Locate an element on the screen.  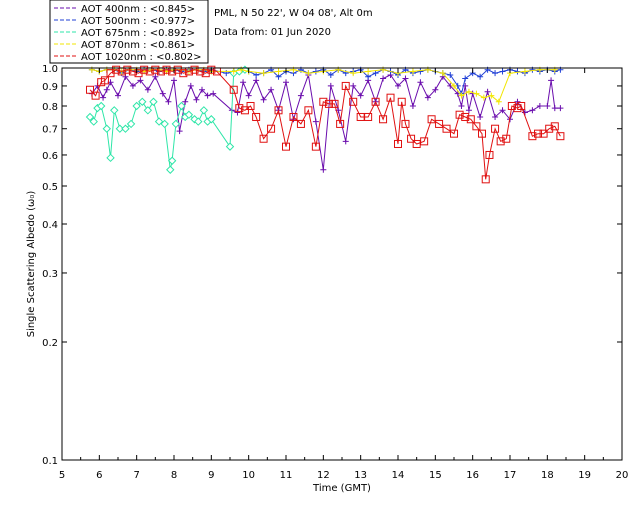
legend-box is located at coordinates (129, 32).